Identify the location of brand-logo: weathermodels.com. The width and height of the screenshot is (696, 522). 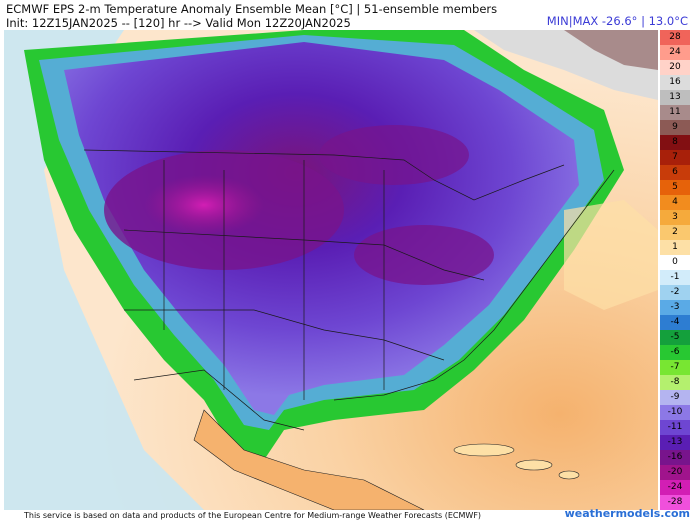
(627, 513).